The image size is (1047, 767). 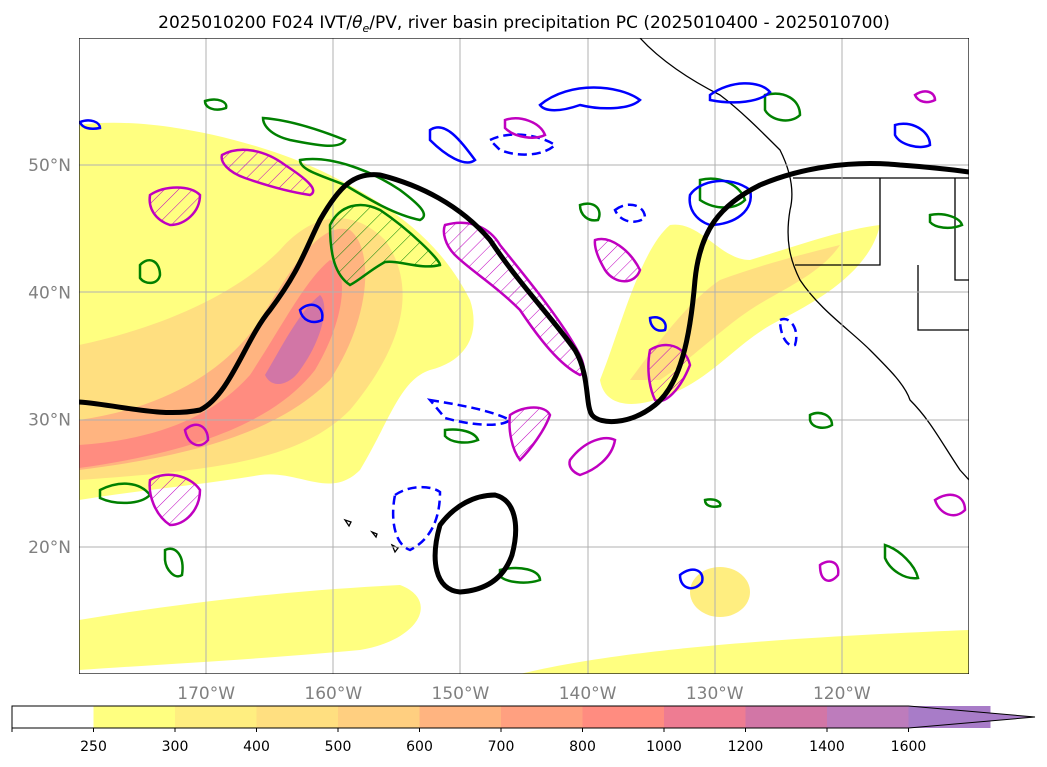 I want to click on colorbar-tick-label: 250, so click(x=93, y=747).